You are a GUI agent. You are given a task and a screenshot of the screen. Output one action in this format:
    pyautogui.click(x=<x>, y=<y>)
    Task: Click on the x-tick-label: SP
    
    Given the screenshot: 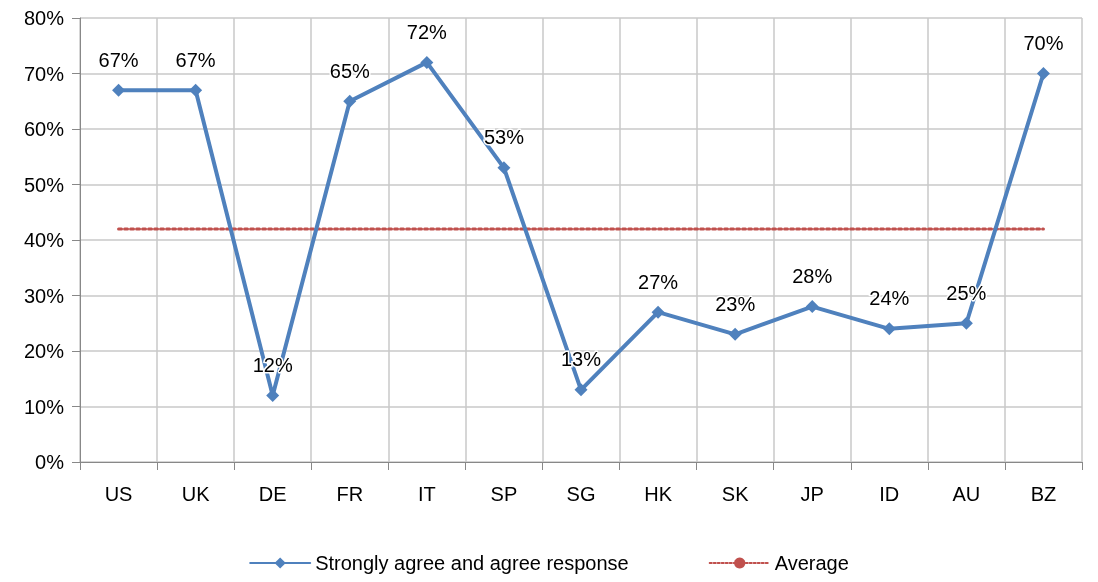 What is the action you would take?
    pyautogui.click(x=504, y=494)
    